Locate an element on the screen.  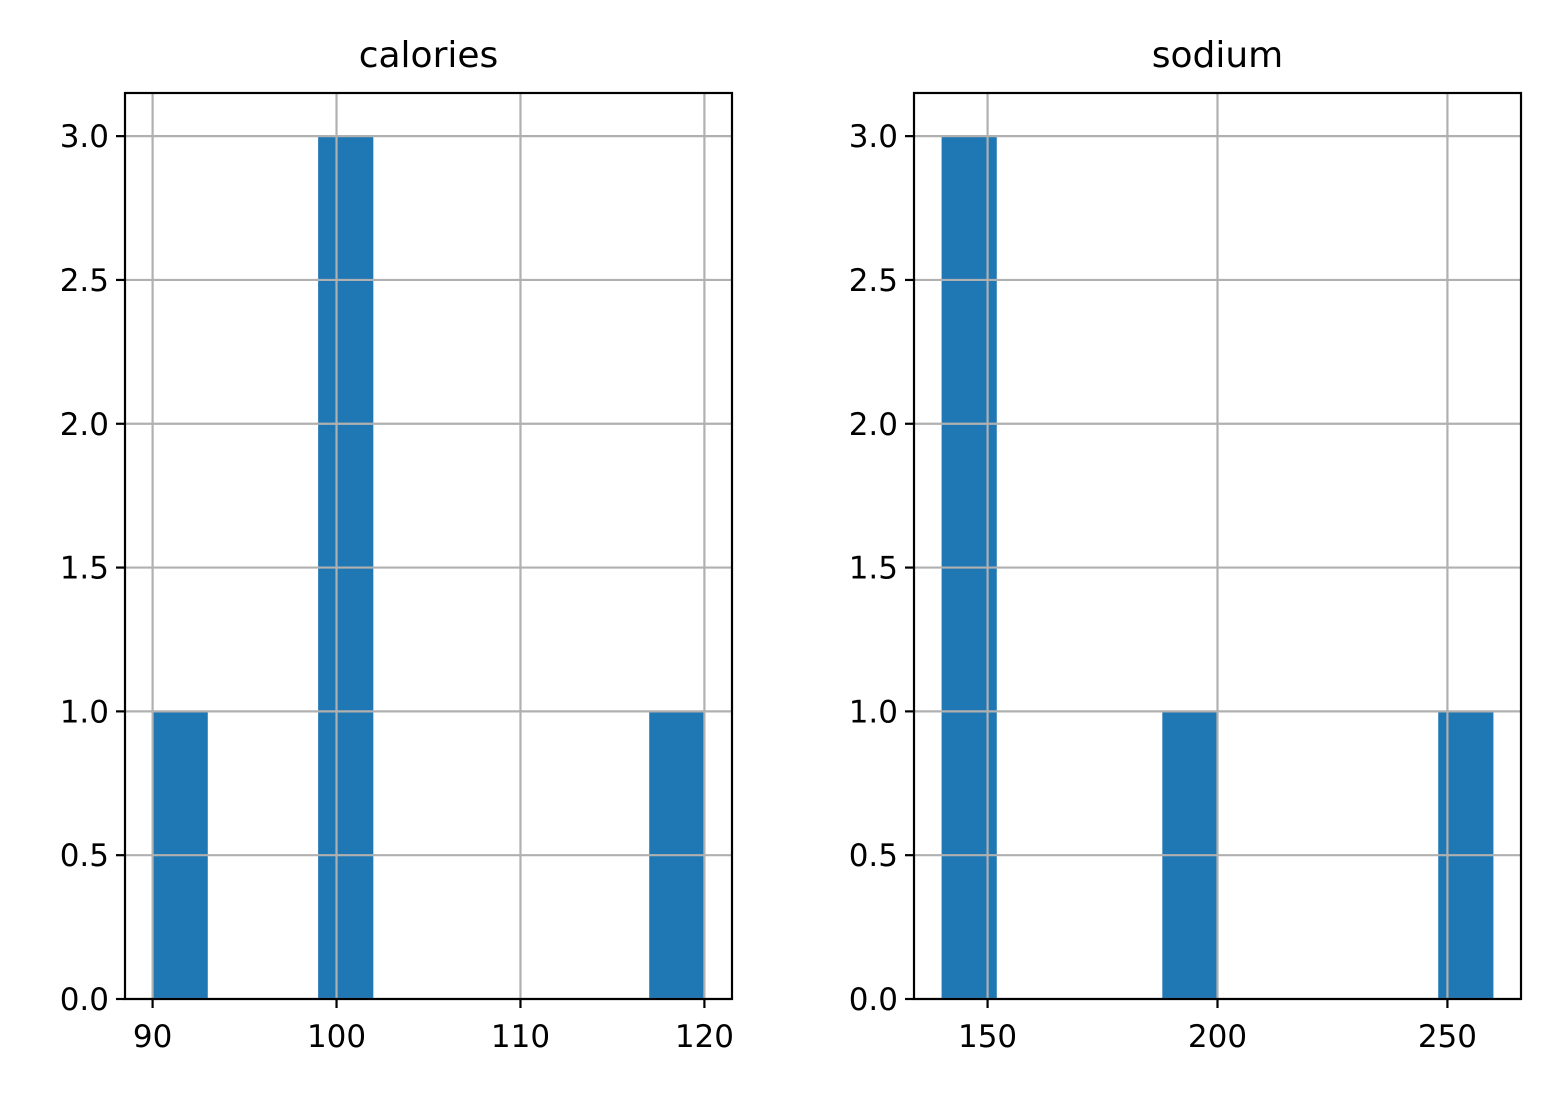
calories-ytick-label-1: 0.5 is located at coordinates (84, 856).